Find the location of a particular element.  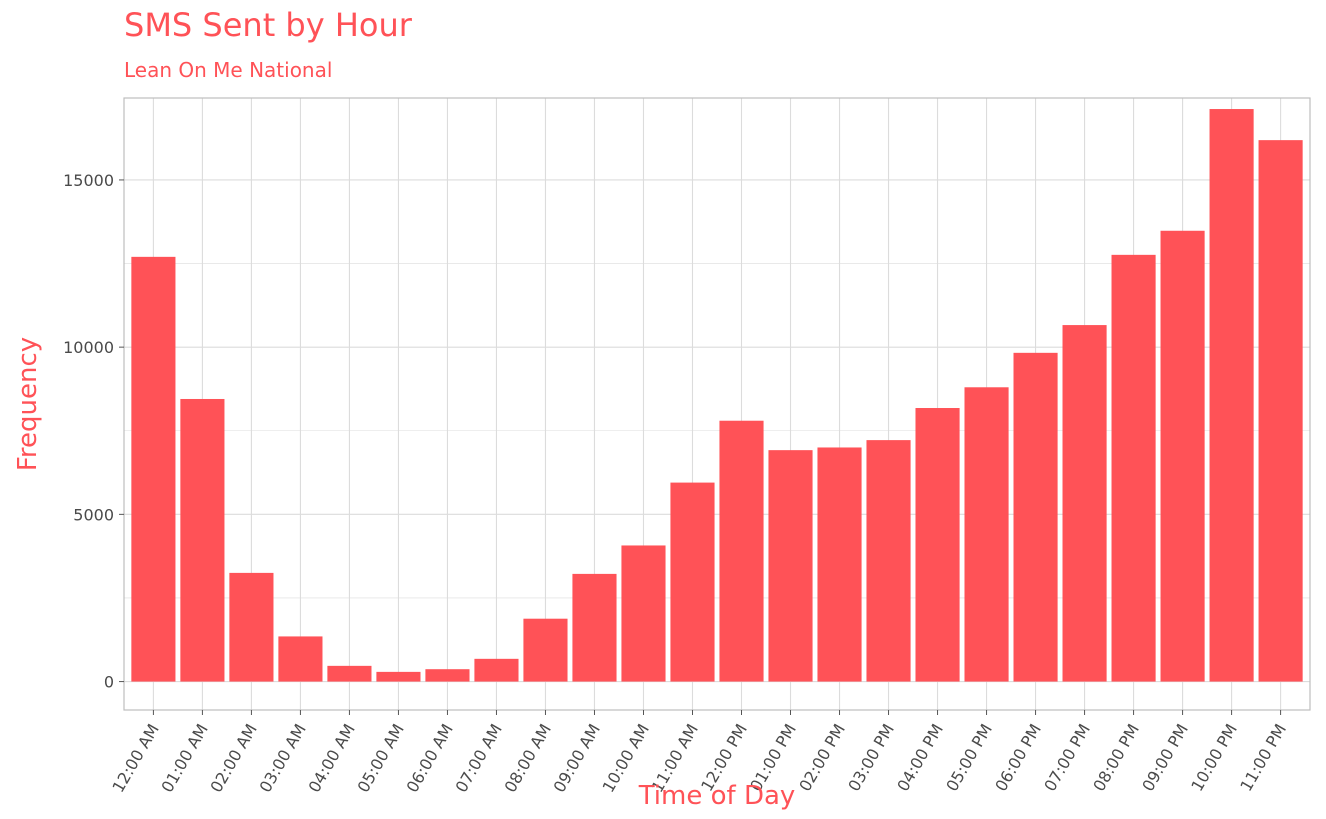

x-tick-label: 10:00 PM is located at coordinates (1214, 758).